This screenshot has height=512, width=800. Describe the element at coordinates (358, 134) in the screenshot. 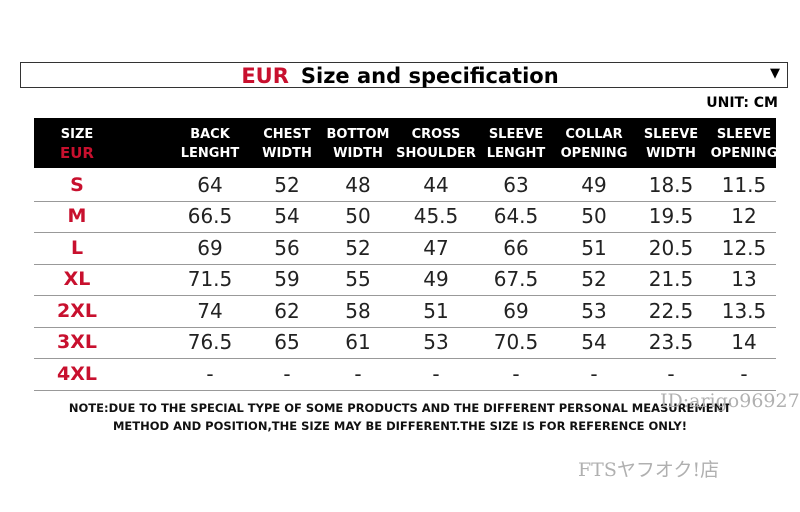

I see `column-header: BOTTOM` at that location.